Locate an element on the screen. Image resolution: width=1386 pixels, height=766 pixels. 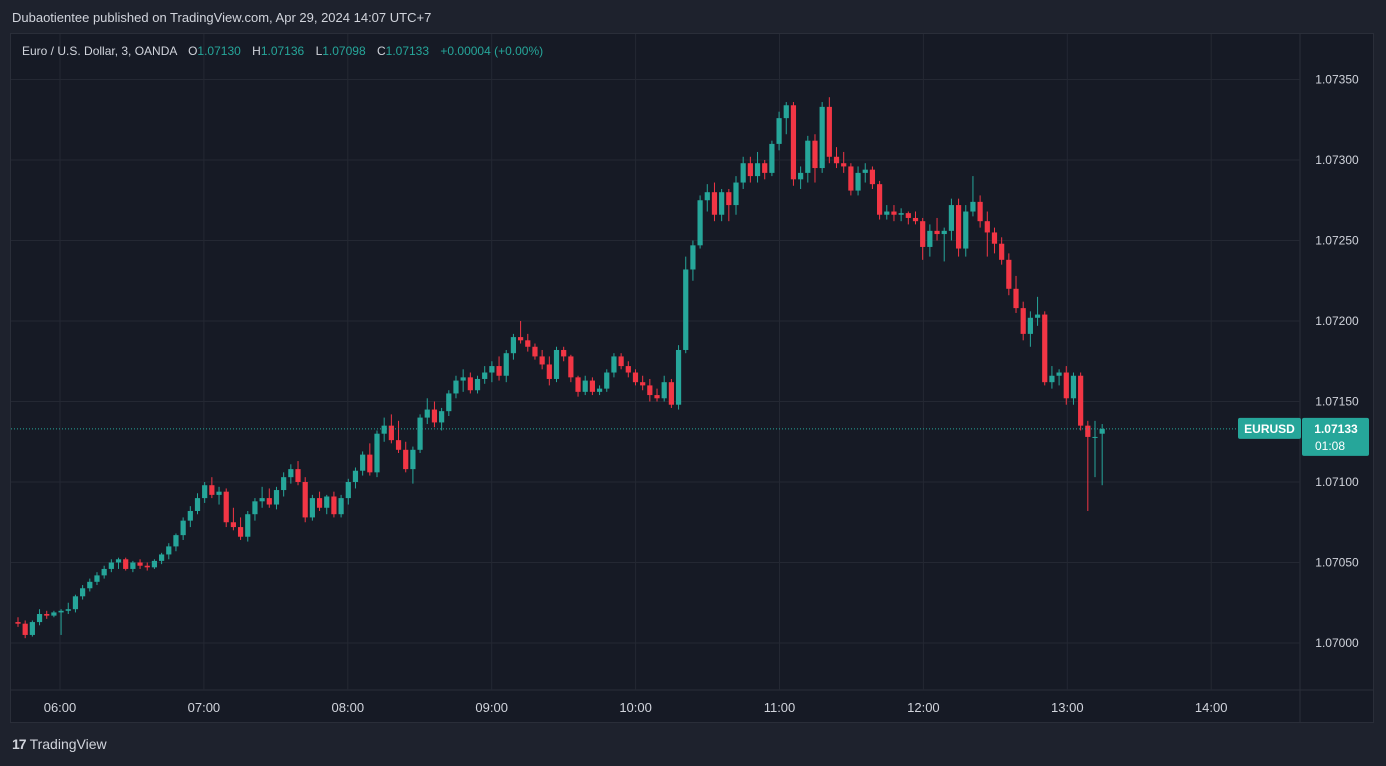
open-value: 1.07130 is located at coordinates (219, 51).